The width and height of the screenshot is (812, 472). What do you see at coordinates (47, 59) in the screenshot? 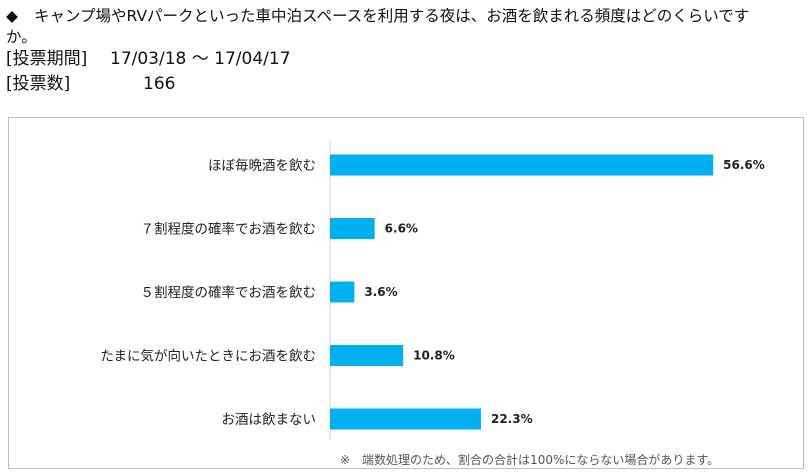
I see `period-label: [投票期間]` at bounding box center [47, 59].